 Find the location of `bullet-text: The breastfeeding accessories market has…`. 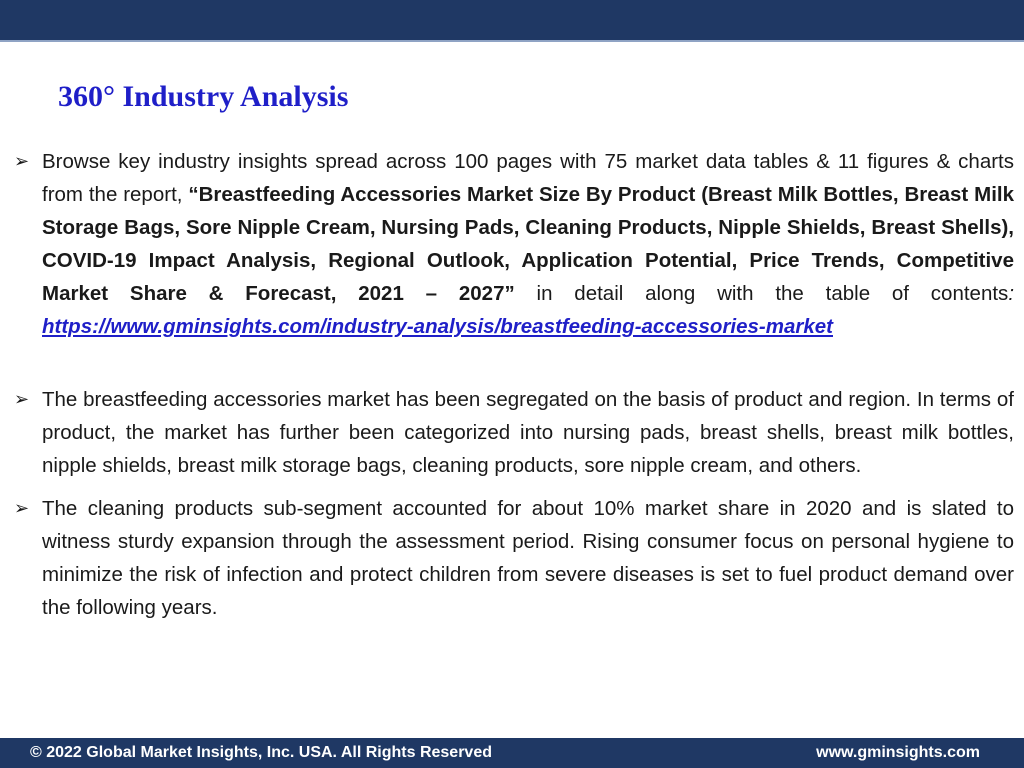

bullet-text: The breastfeeding accessories market has… is located at coordinates (528, 432).